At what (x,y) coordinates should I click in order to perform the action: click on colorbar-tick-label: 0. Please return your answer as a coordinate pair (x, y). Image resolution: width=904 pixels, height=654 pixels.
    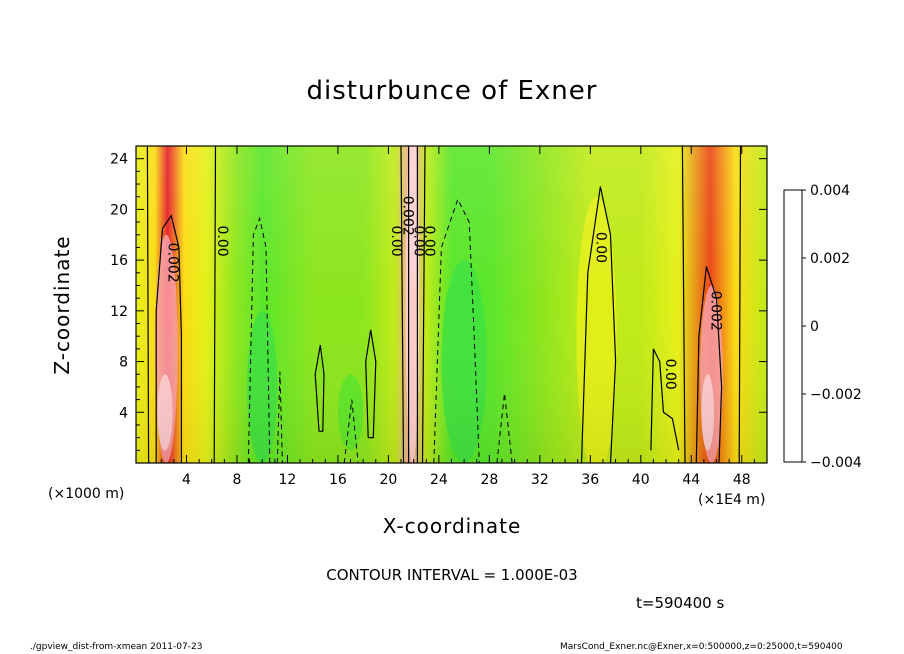
    Looking at the image, I should click on (814, 327).